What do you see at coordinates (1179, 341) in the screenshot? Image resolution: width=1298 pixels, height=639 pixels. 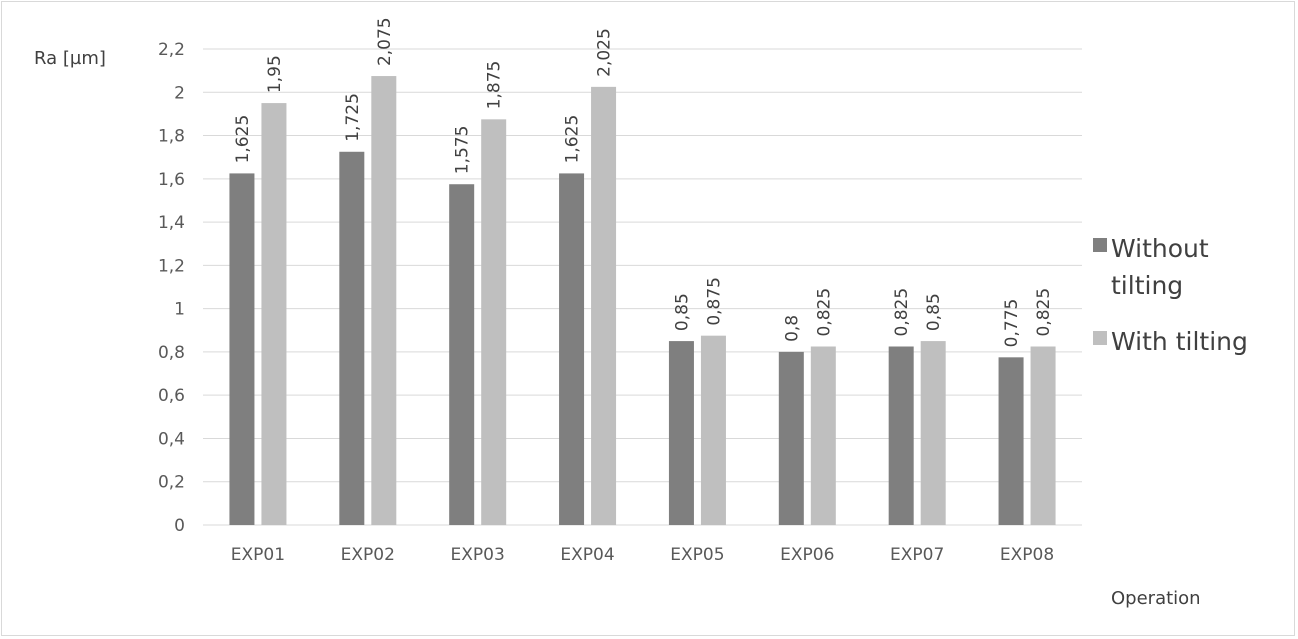 I see `legend-label: With tilting` at bounding box center [1179, 341].